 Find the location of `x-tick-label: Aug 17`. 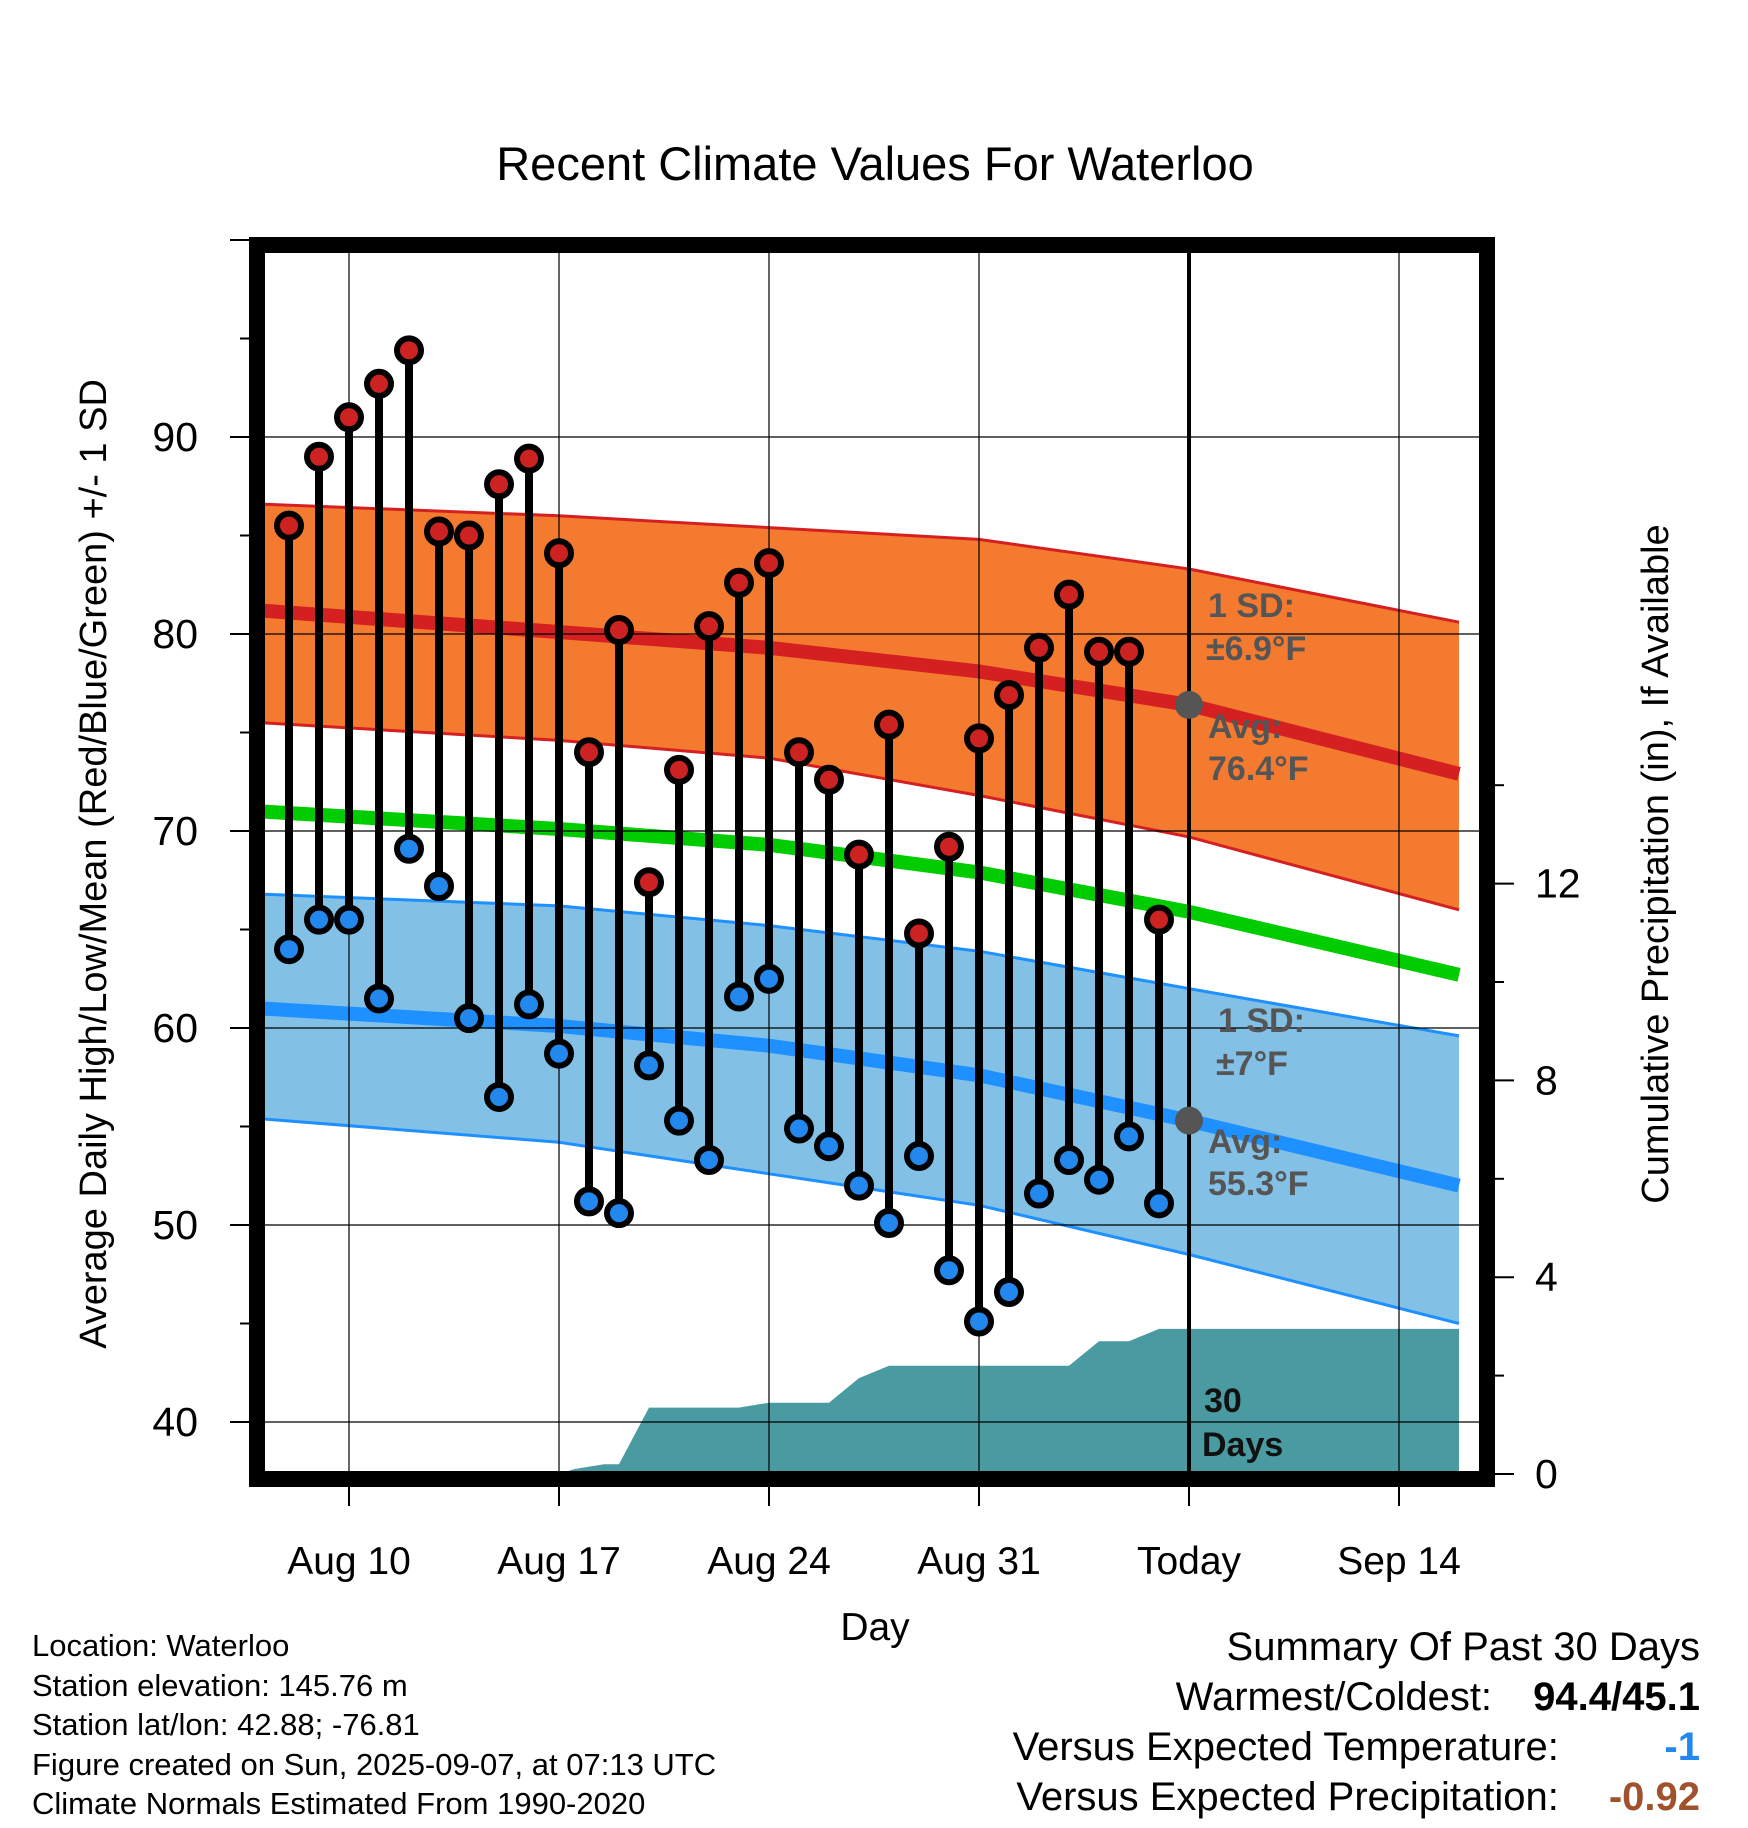

x-tick-label: Aug 17 is located at coordinates (559, 1561).